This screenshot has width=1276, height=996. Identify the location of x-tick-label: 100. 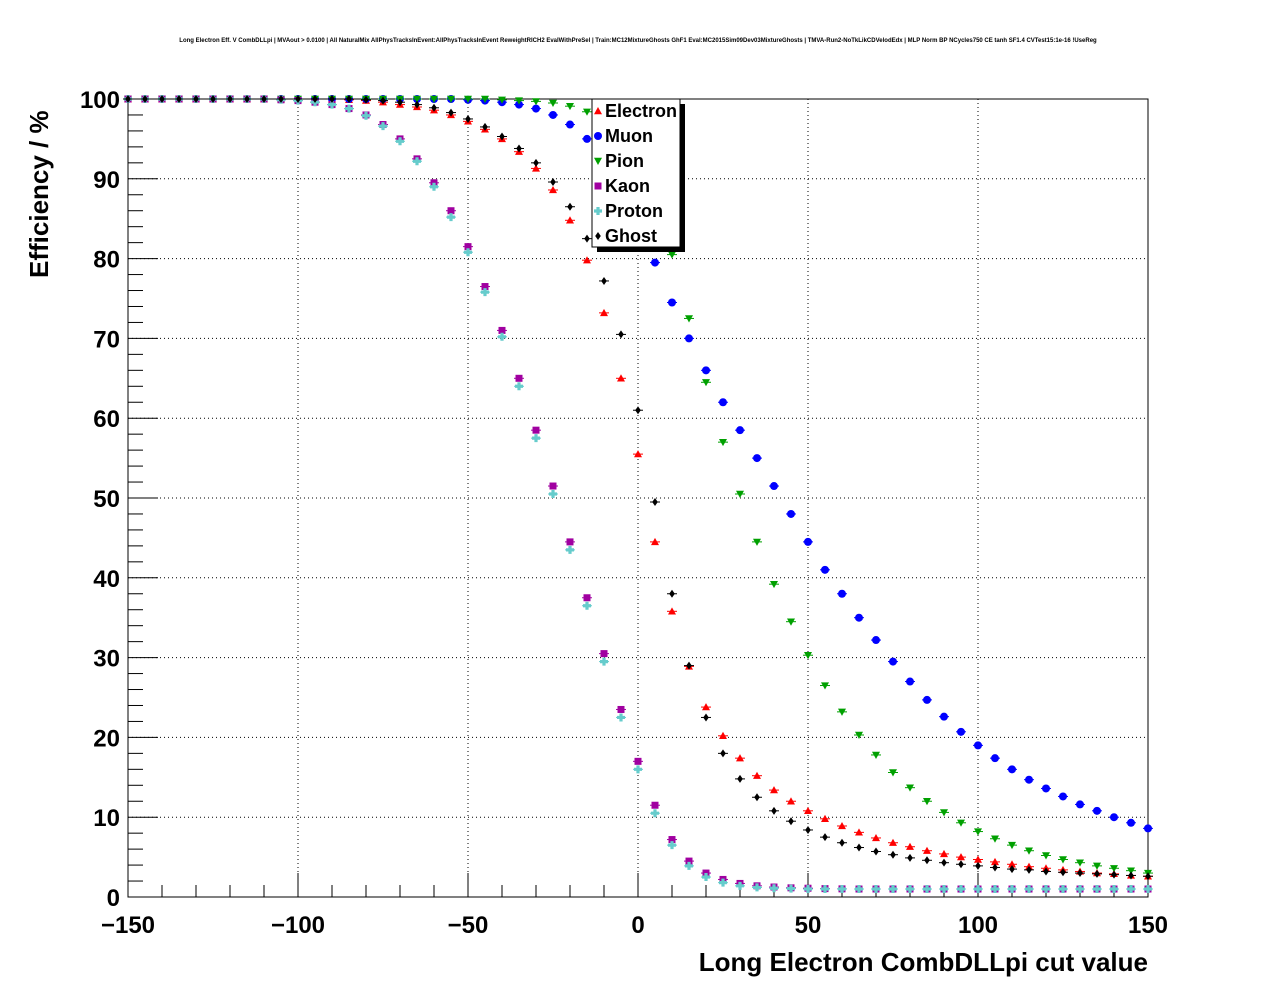
(978, 925).